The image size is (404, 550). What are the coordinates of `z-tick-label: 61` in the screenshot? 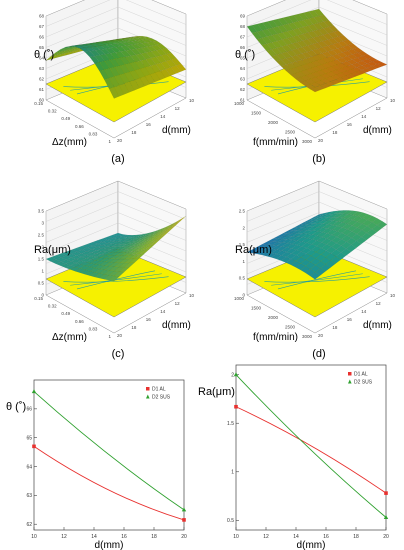 It's located at (243, 100).